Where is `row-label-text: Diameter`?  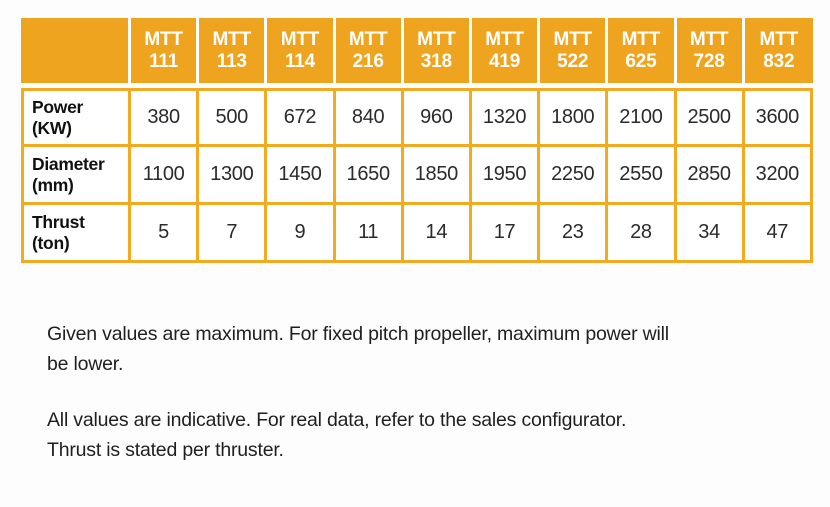 row-label-text: Diameter is located at coordinates (68, 163).